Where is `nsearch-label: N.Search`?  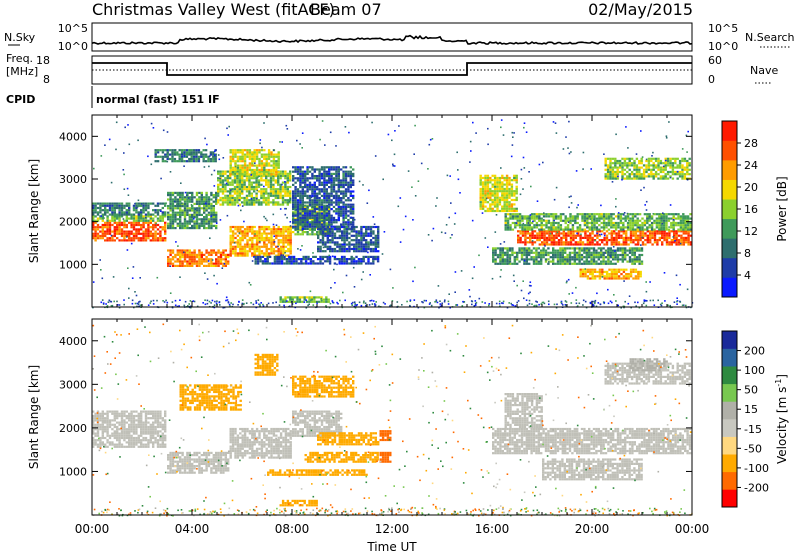 nsearch-label: N.Search is located at coordinates (770, 37).